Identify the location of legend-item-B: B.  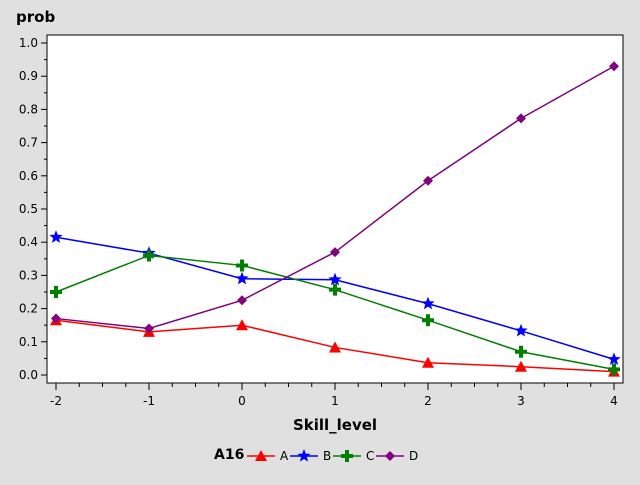
(310, 456).